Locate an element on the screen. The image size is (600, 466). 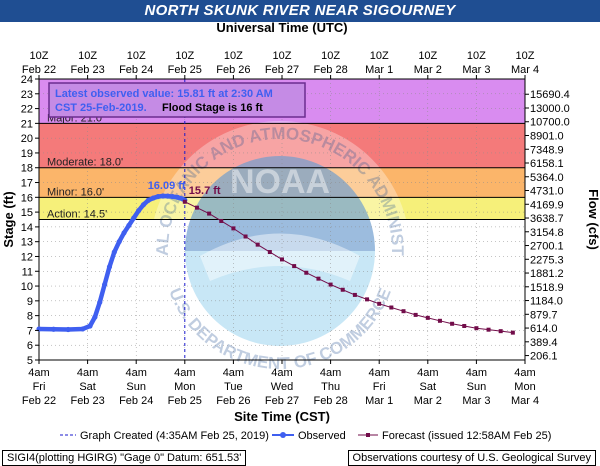
moderate-label: Moderate: 18.0' is located at coordinates (85, 163).